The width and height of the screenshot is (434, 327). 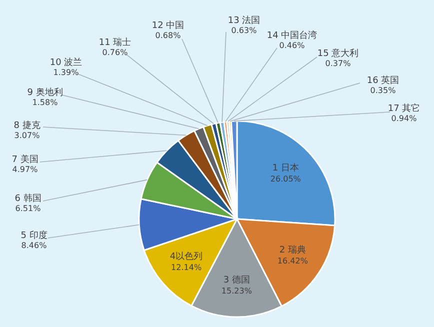 What do you see at coordinates (34, 235) in the screenshot?
I see `slice-label: 5 印度` at bounding box center [34, 235].